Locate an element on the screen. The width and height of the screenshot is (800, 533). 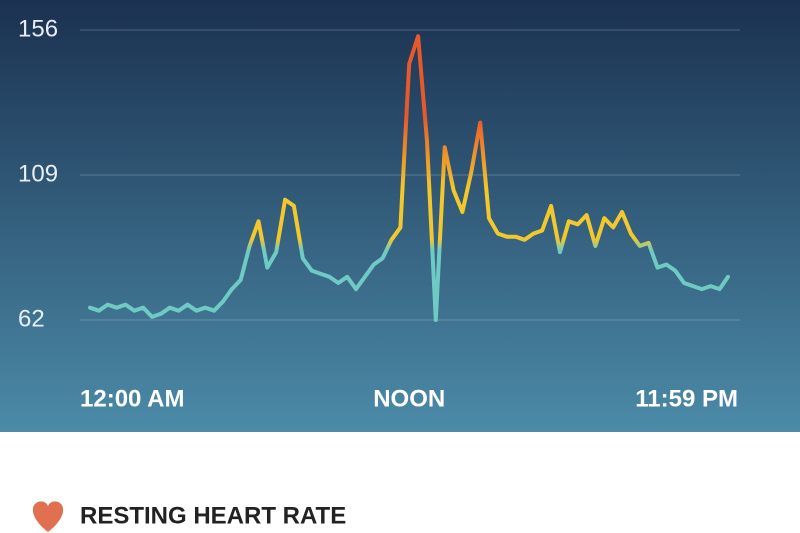
footer-label: RESTING HEART RATE is located at coordinates (213, 515).